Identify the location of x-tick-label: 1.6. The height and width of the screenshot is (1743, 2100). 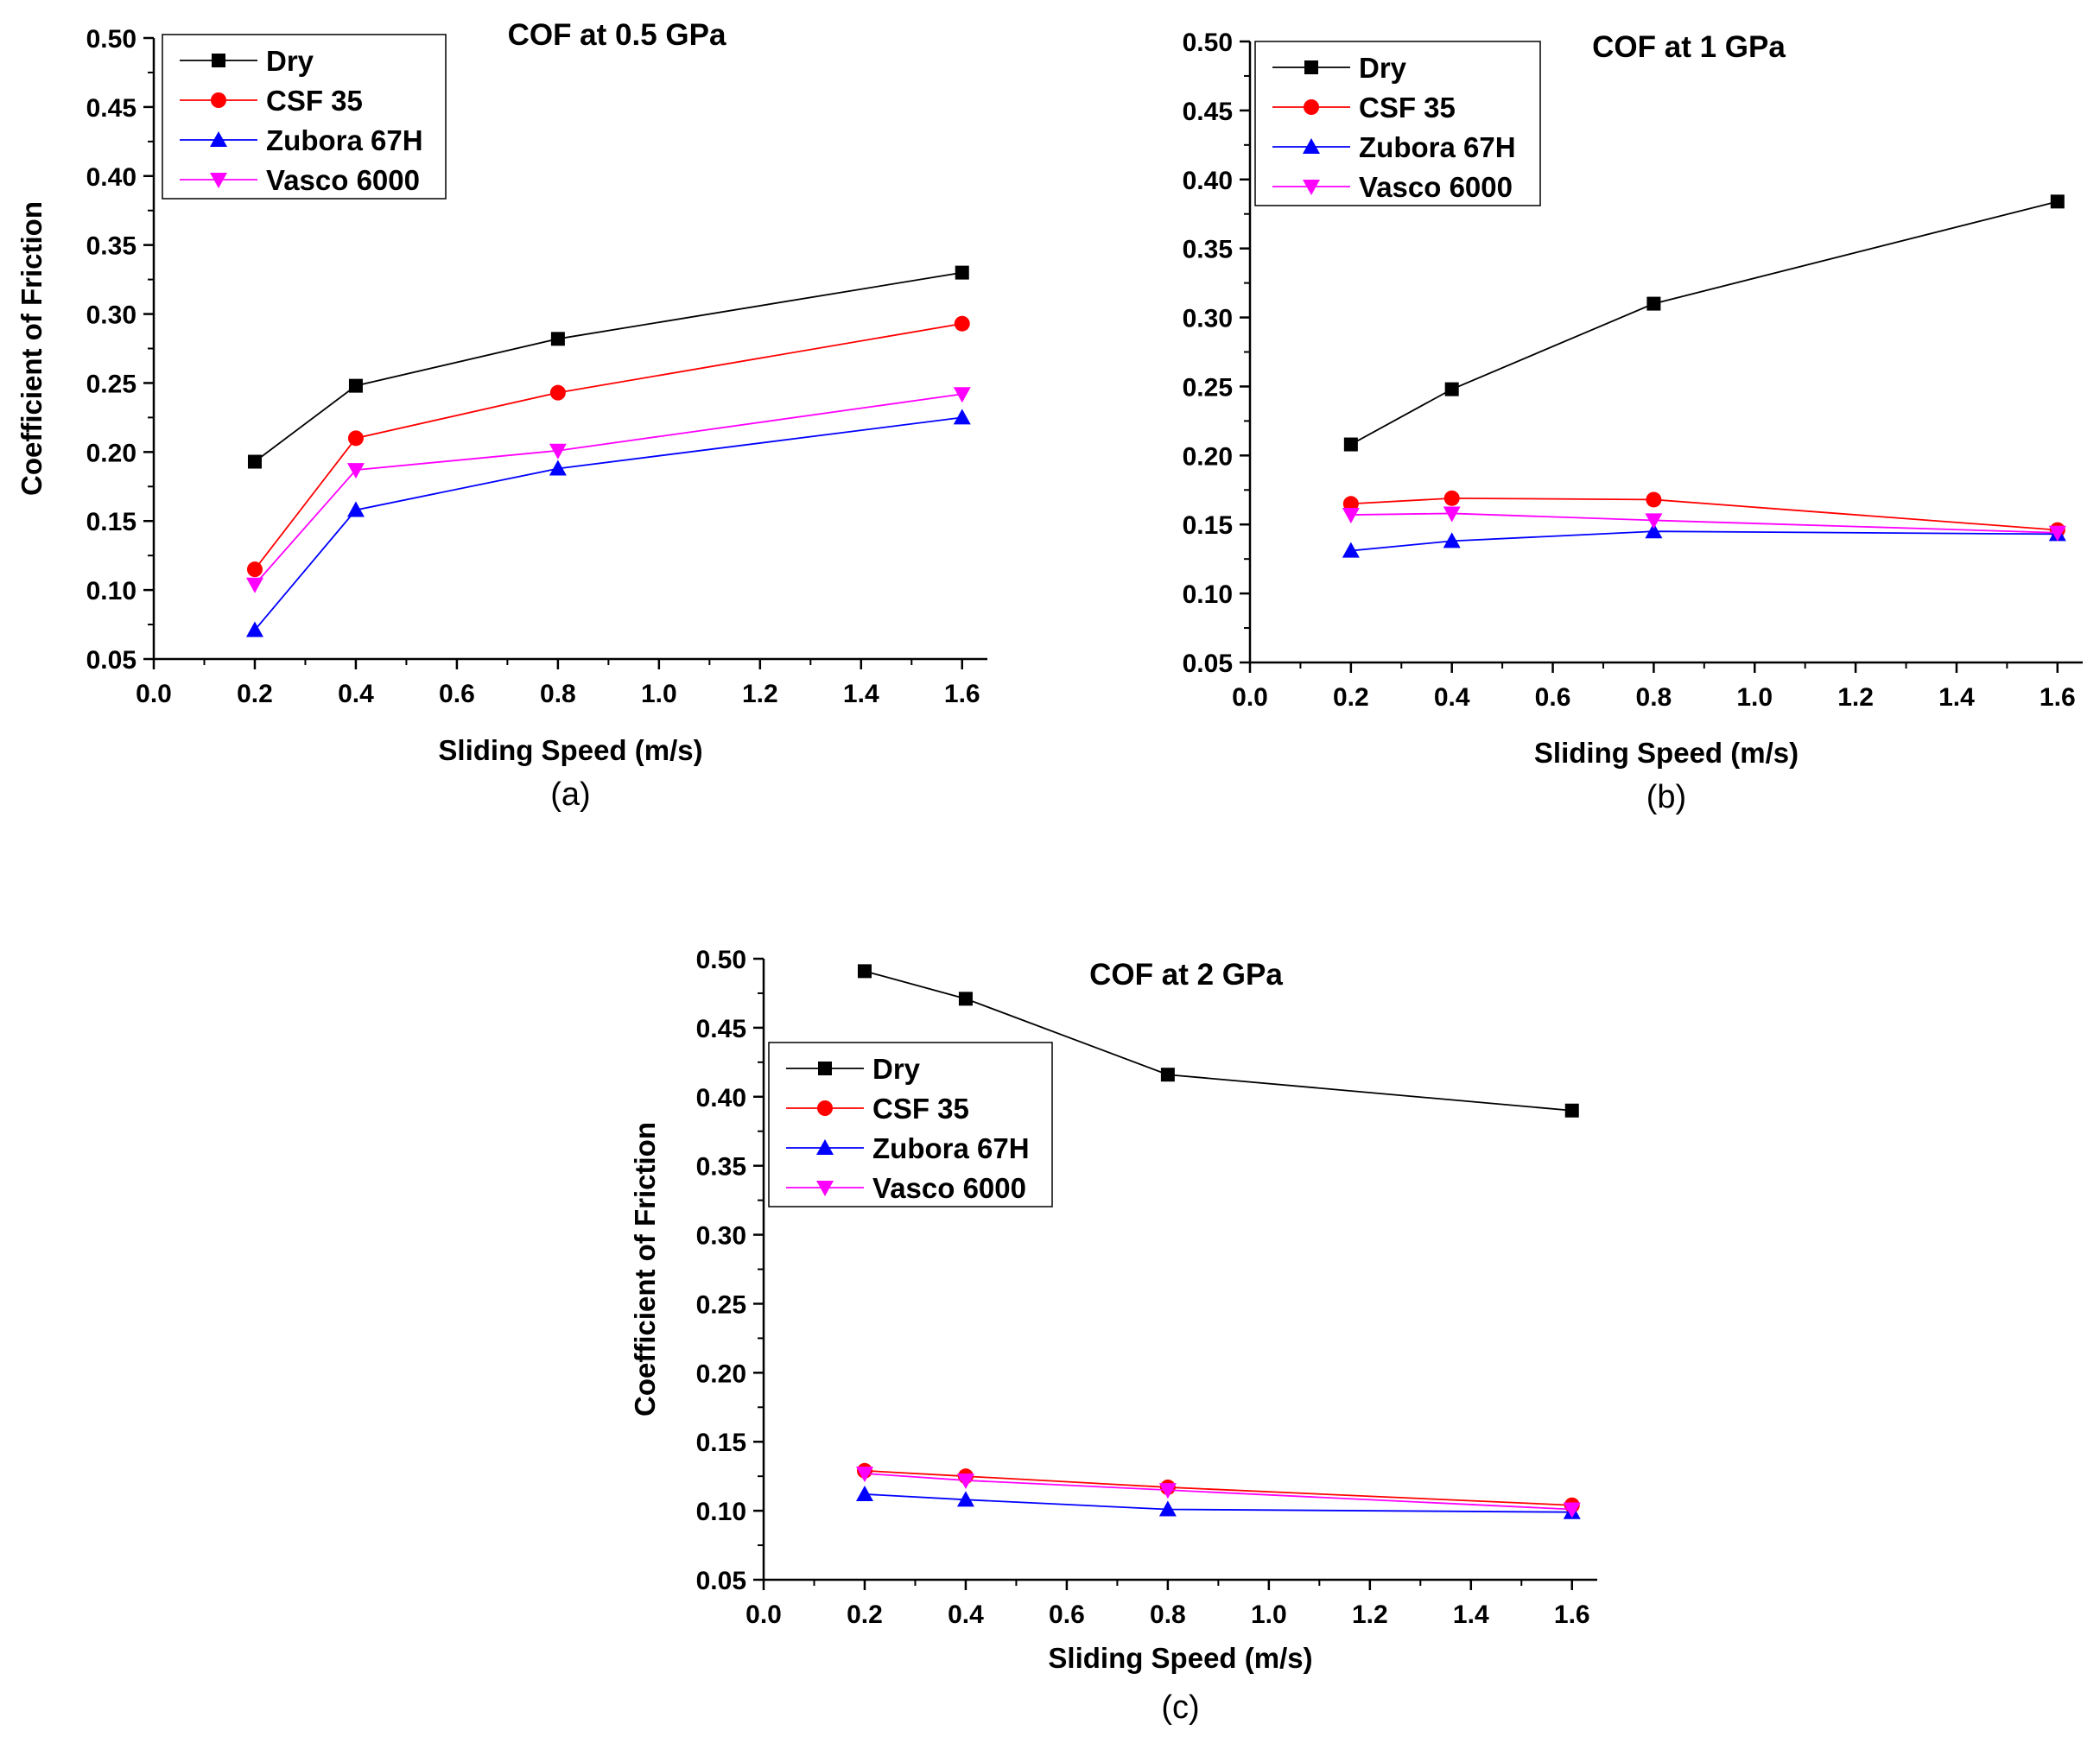
(1572, 1614).